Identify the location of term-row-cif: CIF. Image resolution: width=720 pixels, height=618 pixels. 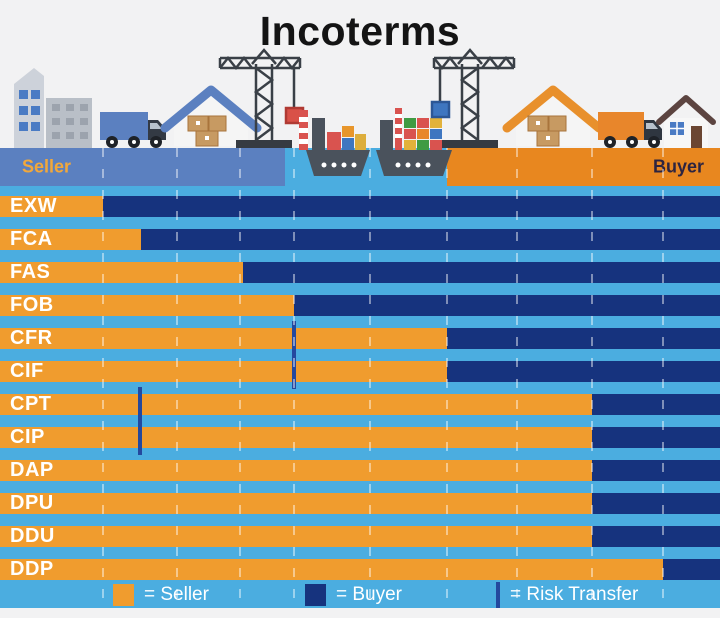
(360, 371).